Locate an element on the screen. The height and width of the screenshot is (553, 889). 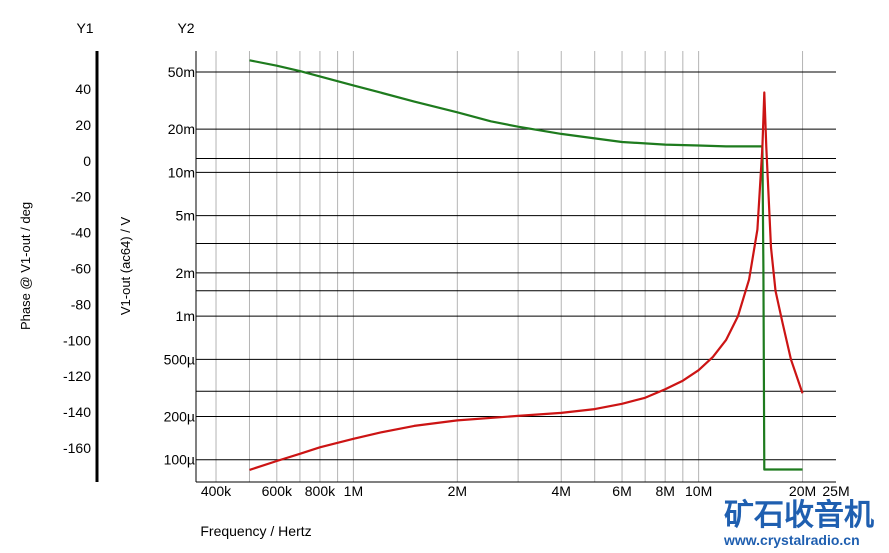
x-tick-label: 8M is located at coordinates (664, 491).